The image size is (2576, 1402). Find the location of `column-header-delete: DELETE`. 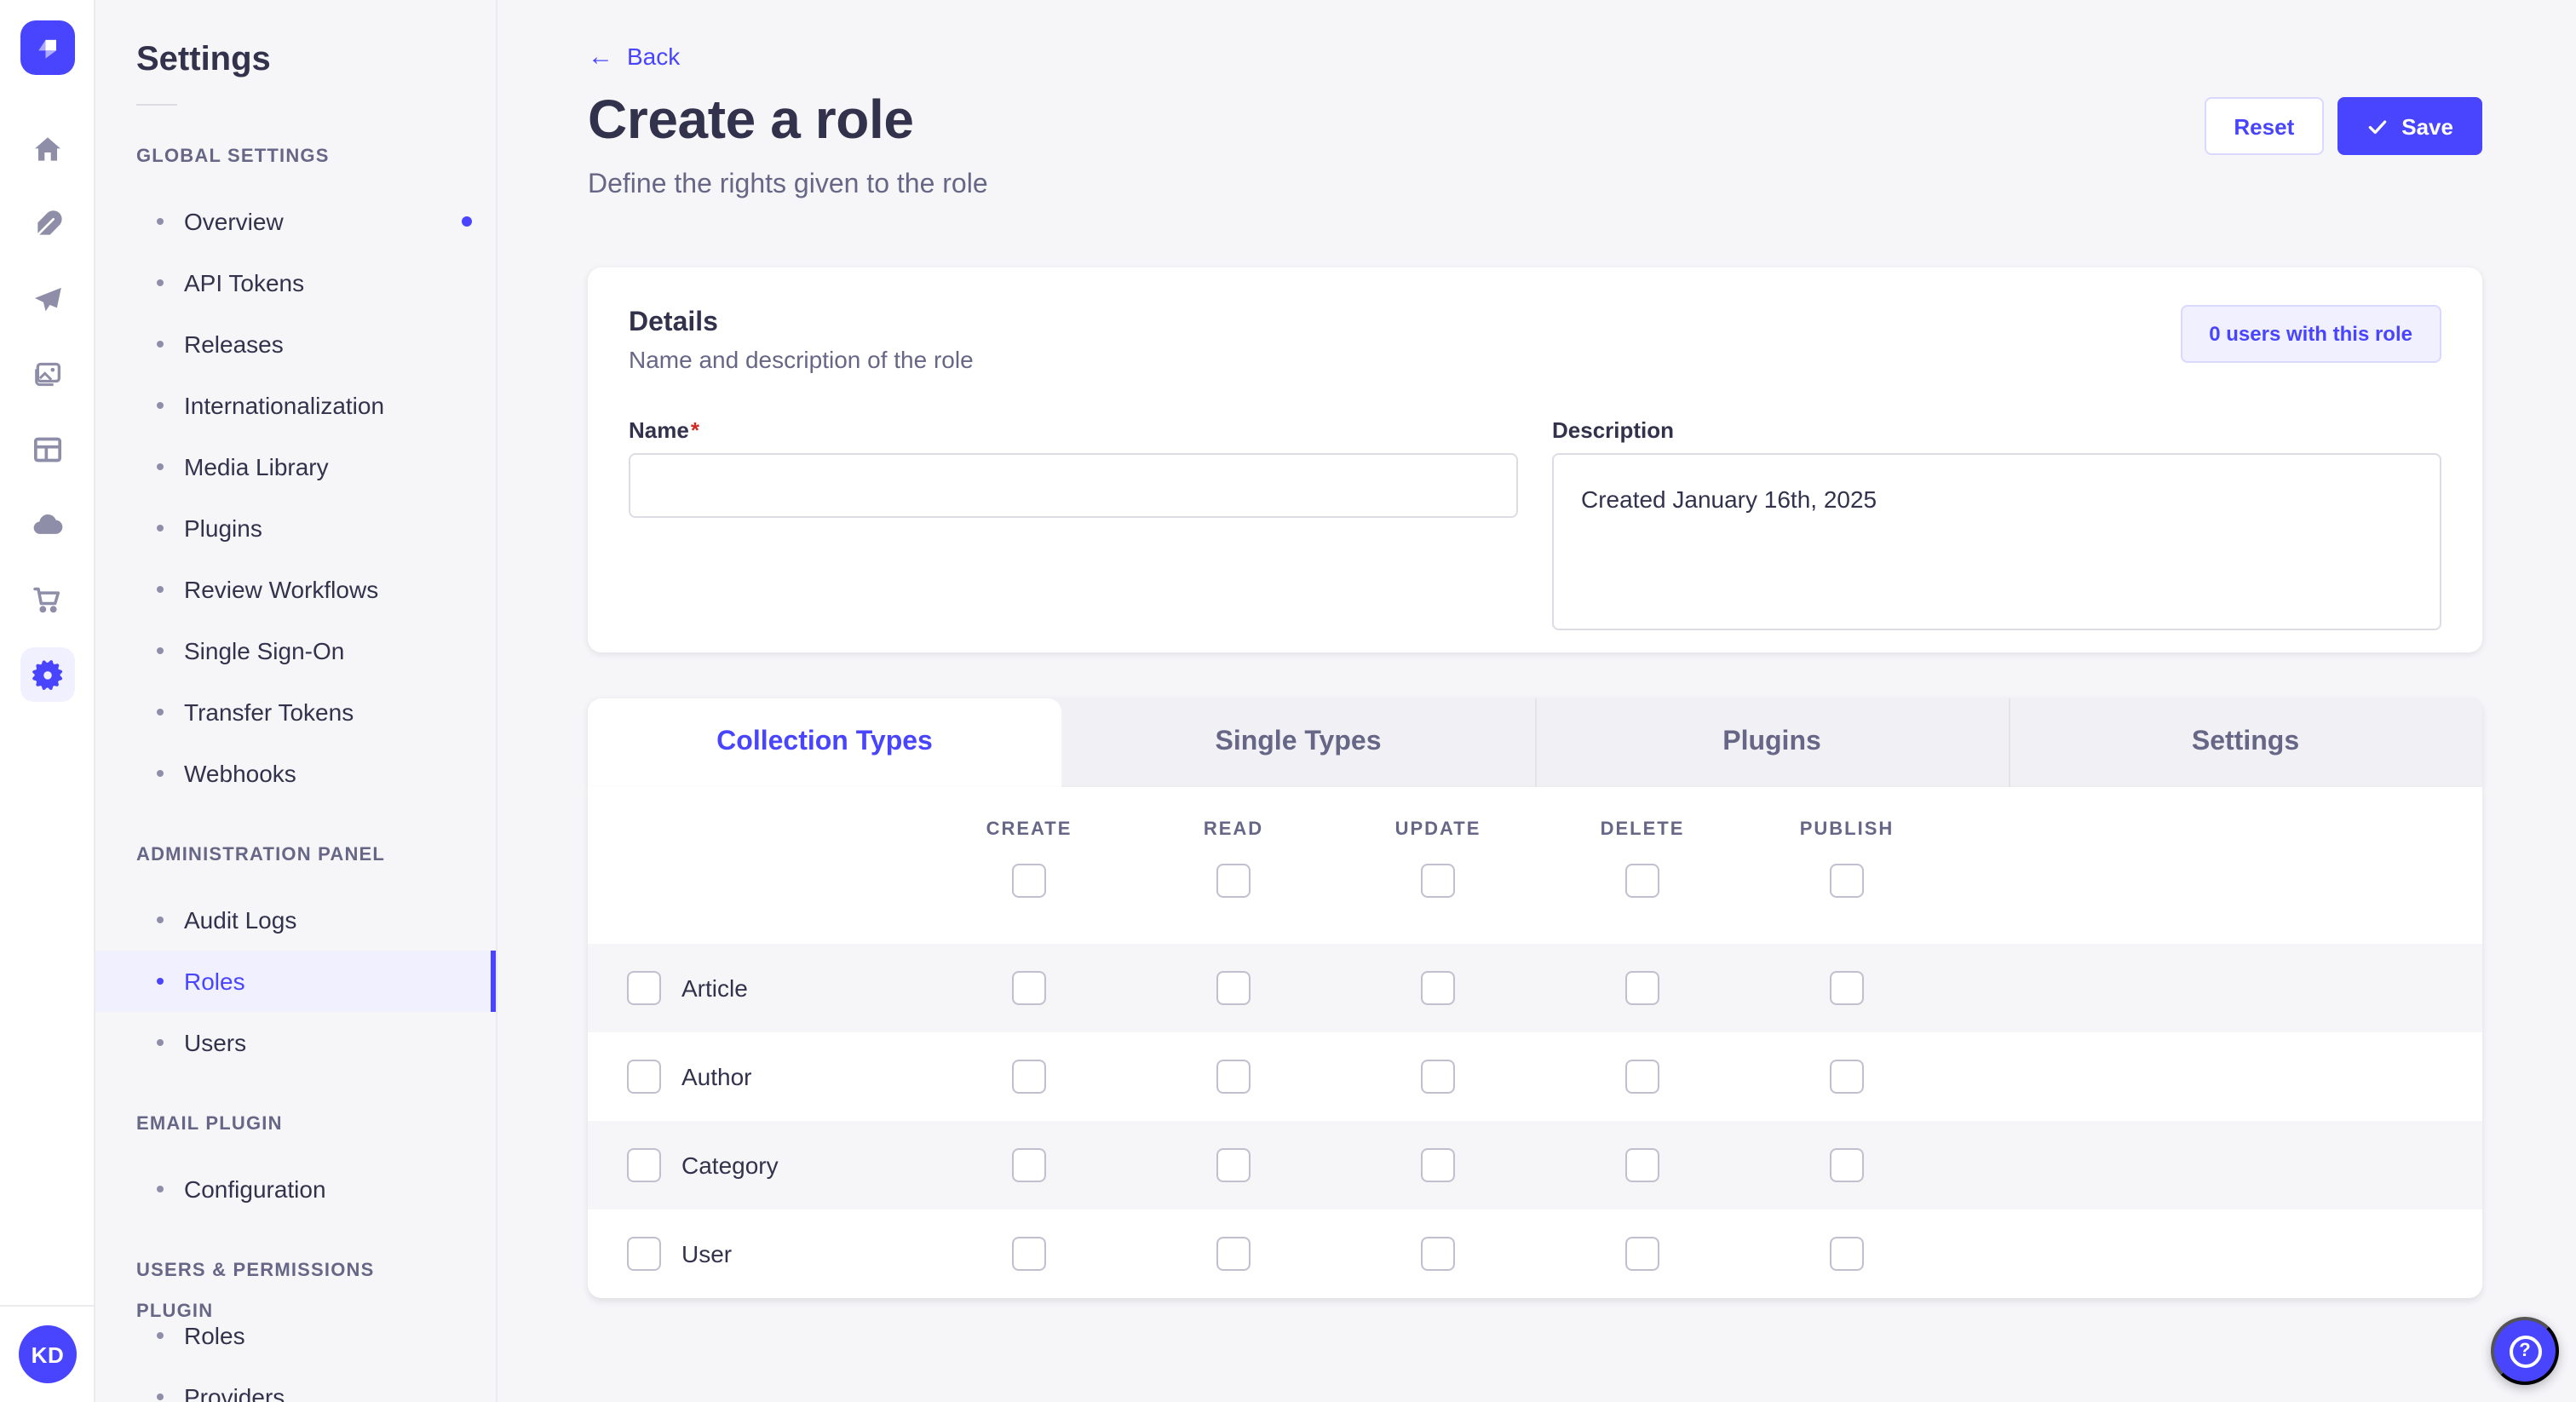

column-header-delete: DELETE is located at coordinates (1643, 829).